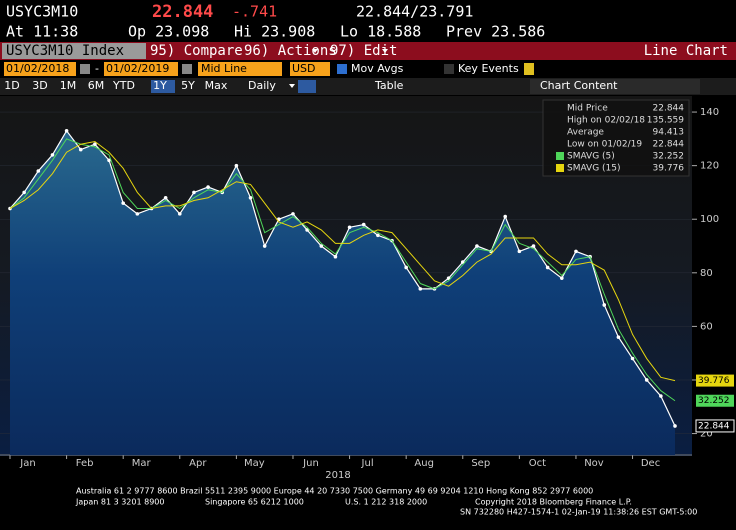 The width and height of the screenshot is (736, 530). Describe the element at coordinates (42, 12) in the screenshot. I see `ticker: USYC3M10` at that location.